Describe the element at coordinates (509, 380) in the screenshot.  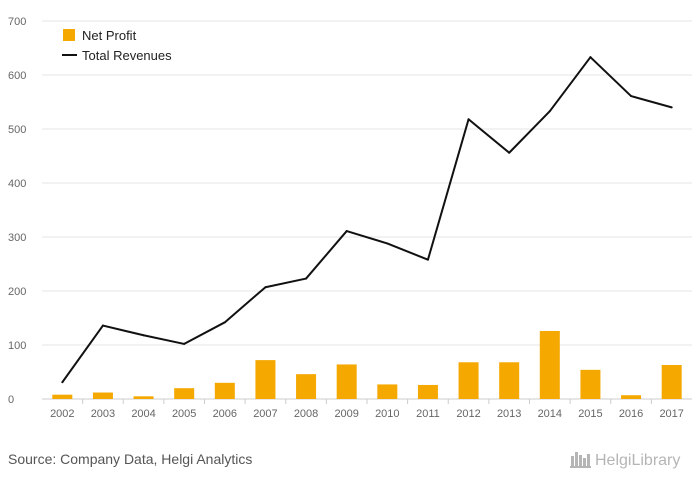
I see `bar-net-profit-2013` at that location.